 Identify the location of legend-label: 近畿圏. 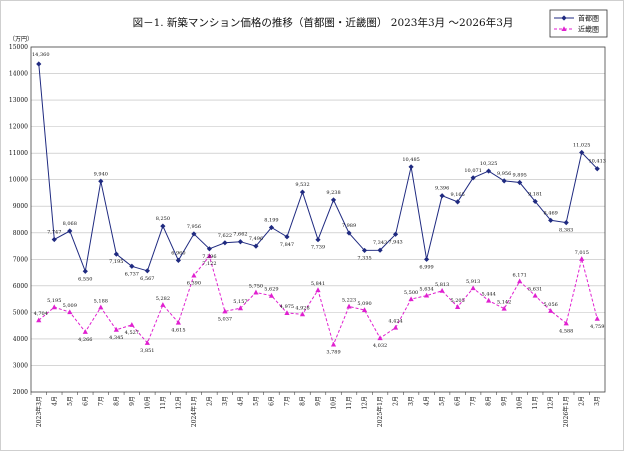
(588, 29).